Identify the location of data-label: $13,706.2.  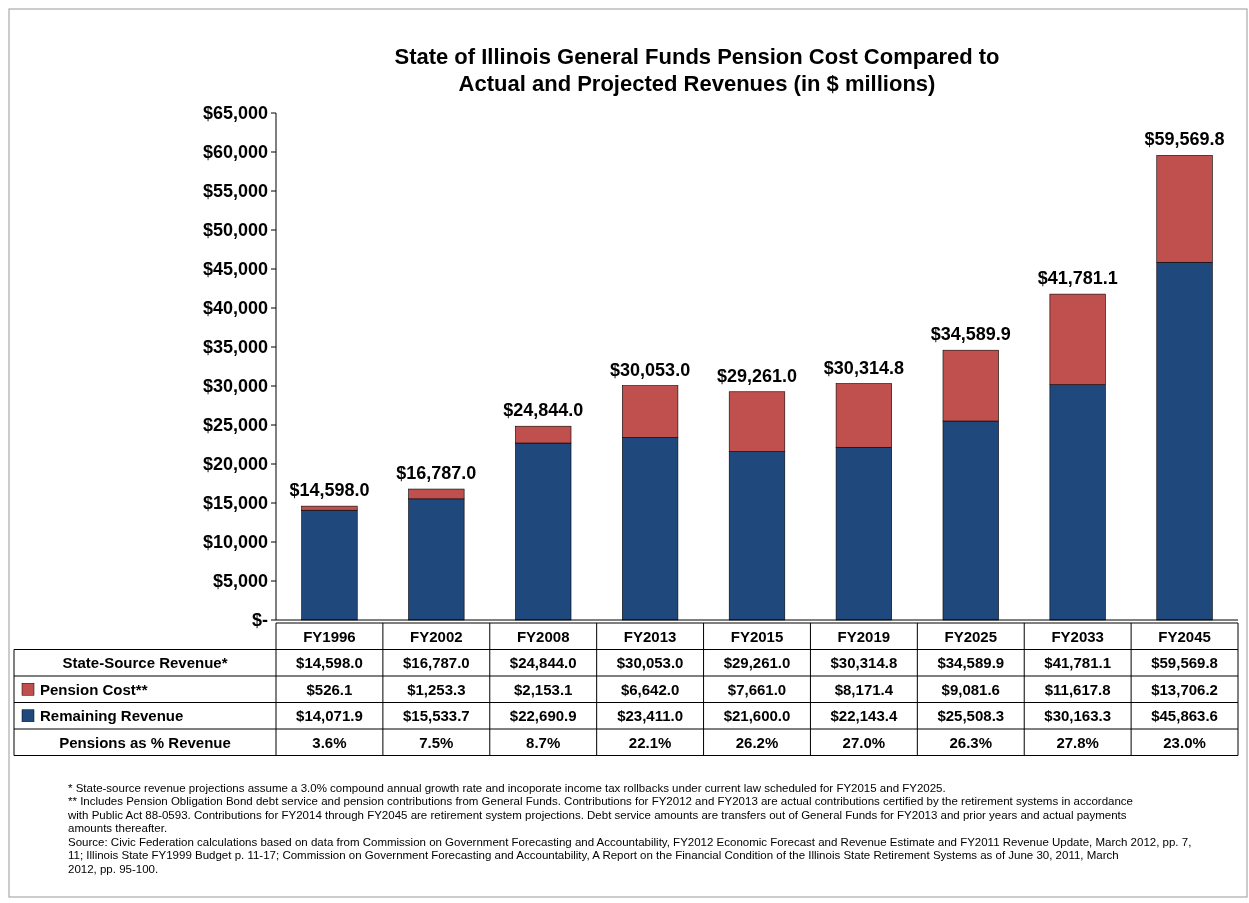
(1184, 689).